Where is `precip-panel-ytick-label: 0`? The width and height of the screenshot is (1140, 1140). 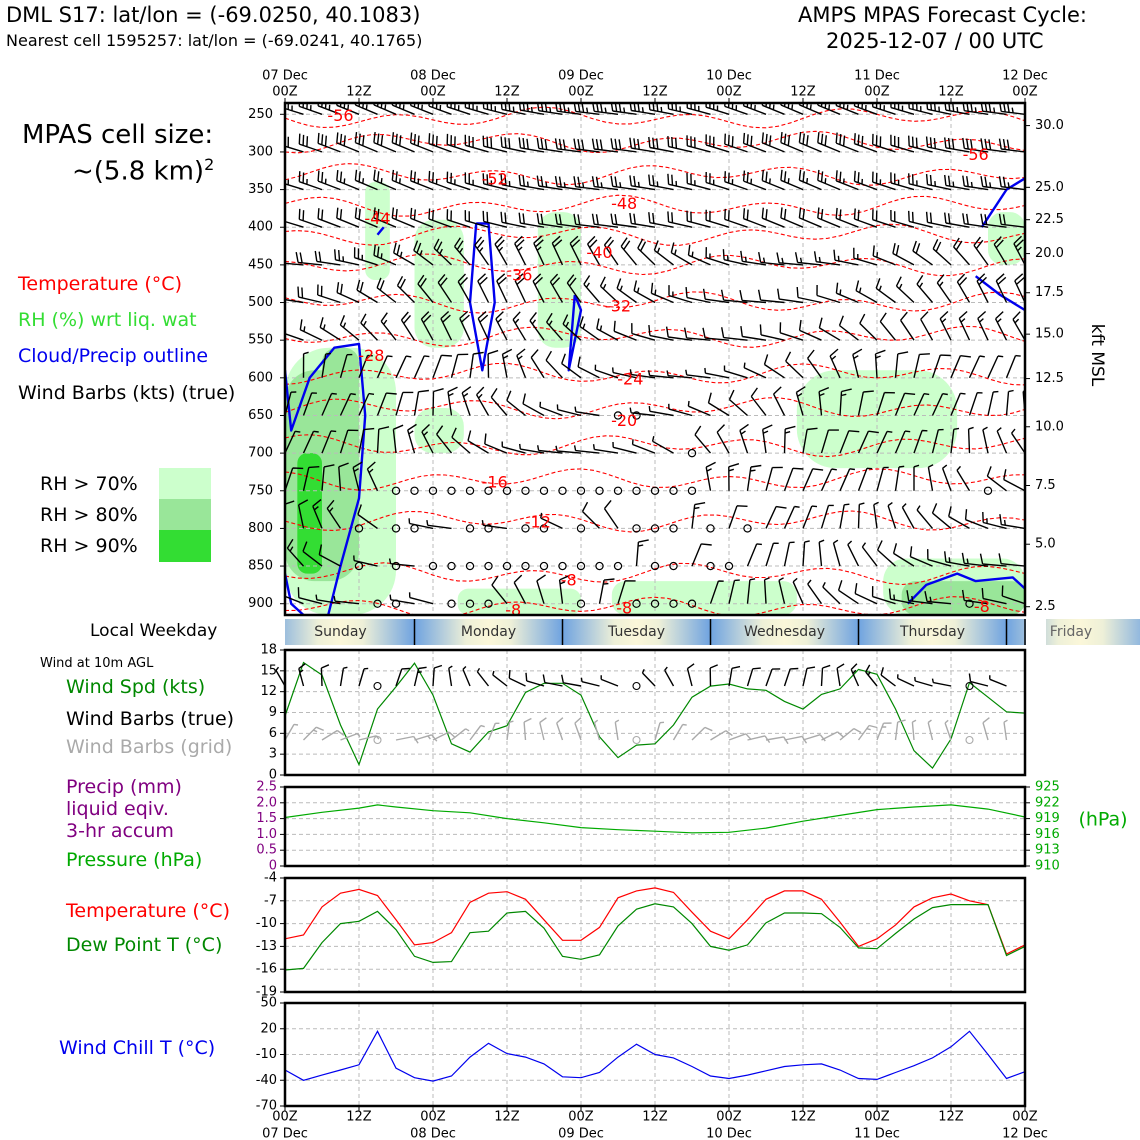 precip-panel-ytick-label: 0 is located at coordinates (273, 866).